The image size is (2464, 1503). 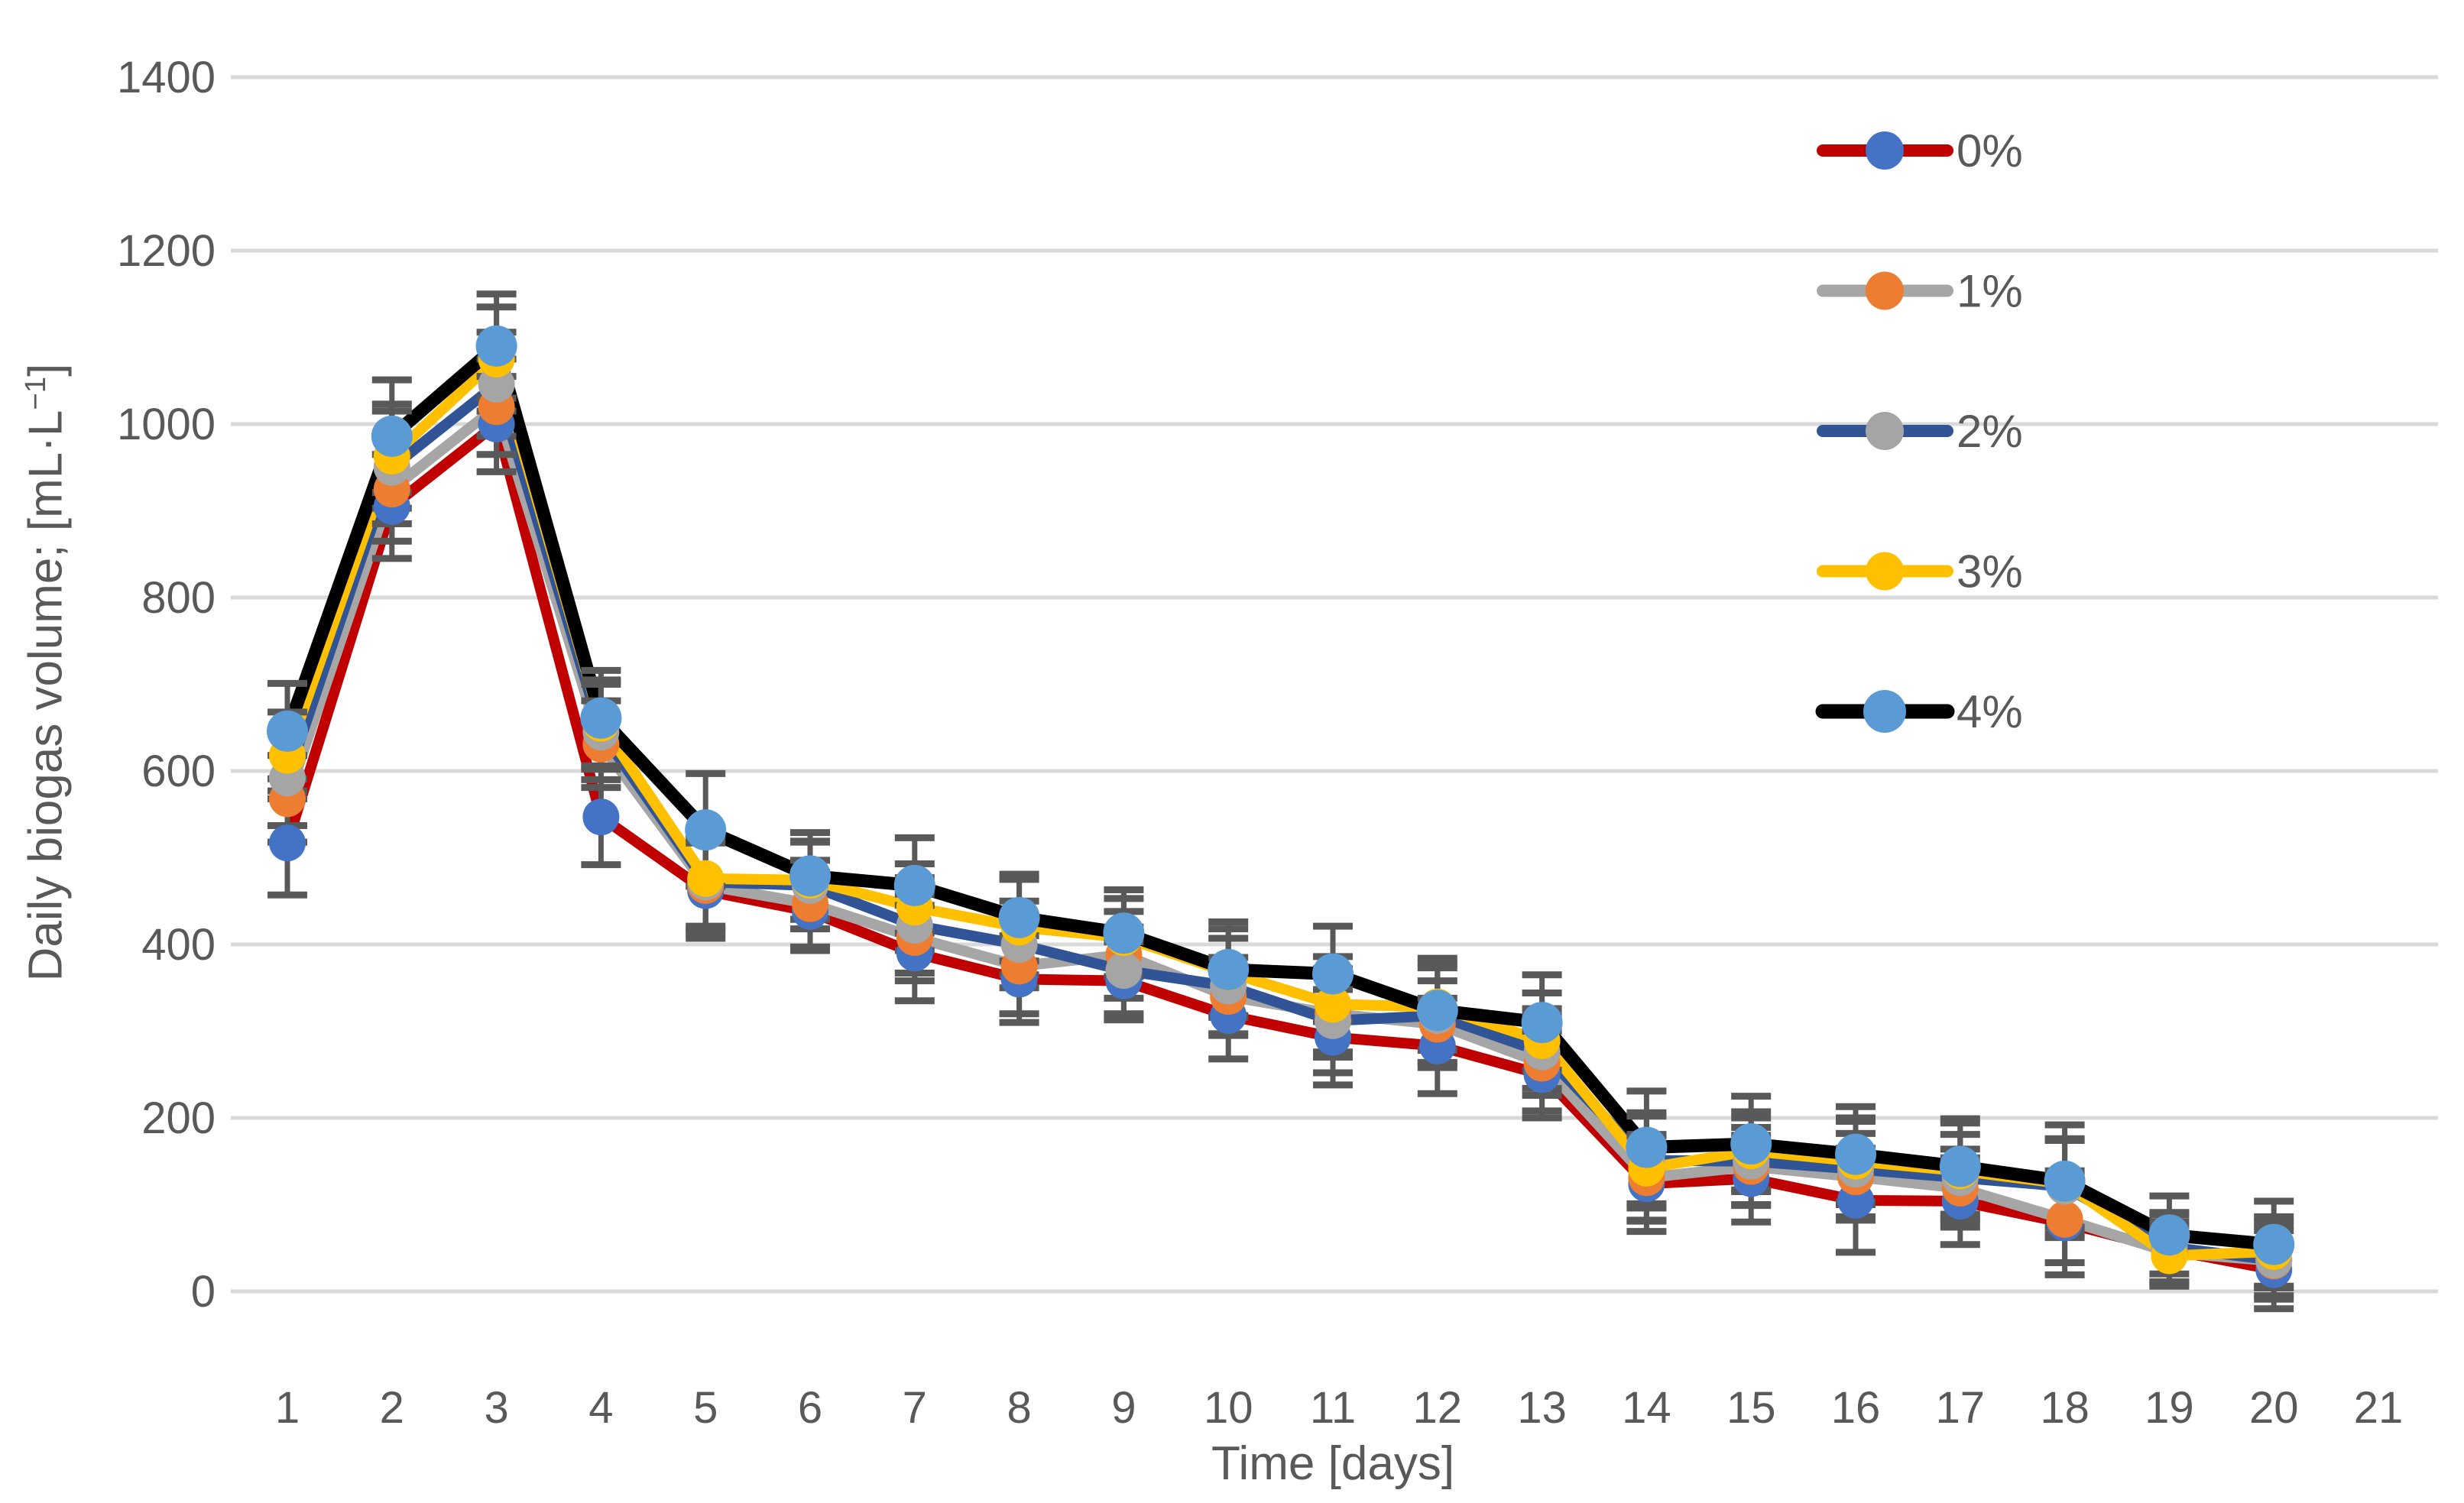 I want to click on y-tick-label: 0, so click(x=204, y=1292).